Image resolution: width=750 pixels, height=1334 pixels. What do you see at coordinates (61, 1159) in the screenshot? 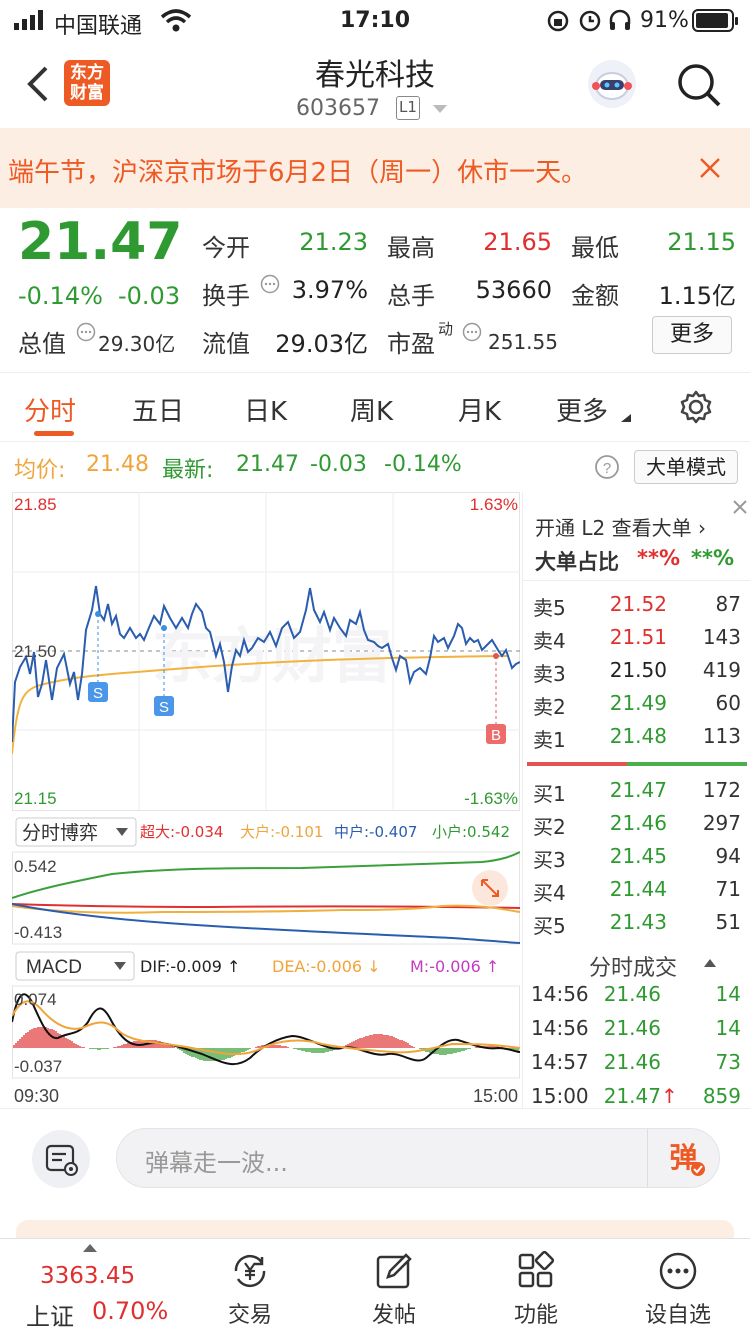
I see `danmaku-settings-button` at bounding box center [61, 1159].